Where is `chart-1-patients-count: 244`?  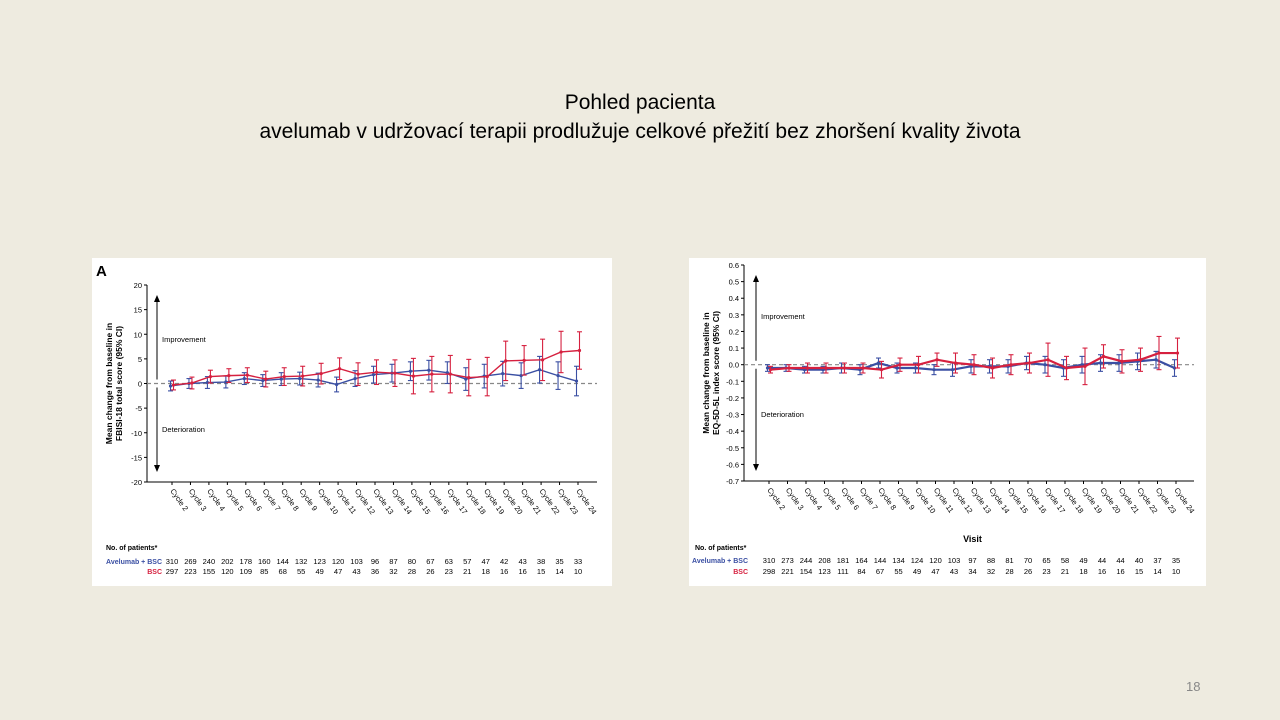
chart-1-patients-count: 244 is located at coordinates (806, 560).